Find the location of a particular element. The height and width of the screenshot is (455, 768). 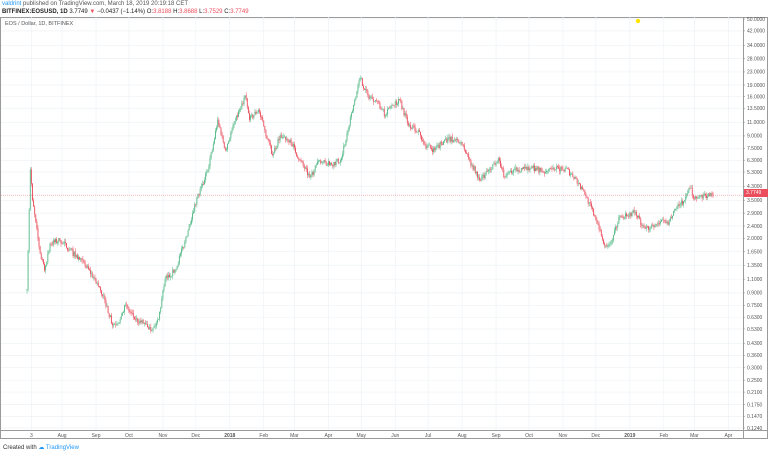

x-tick-label: Mar is located at coordinates (294, 436).